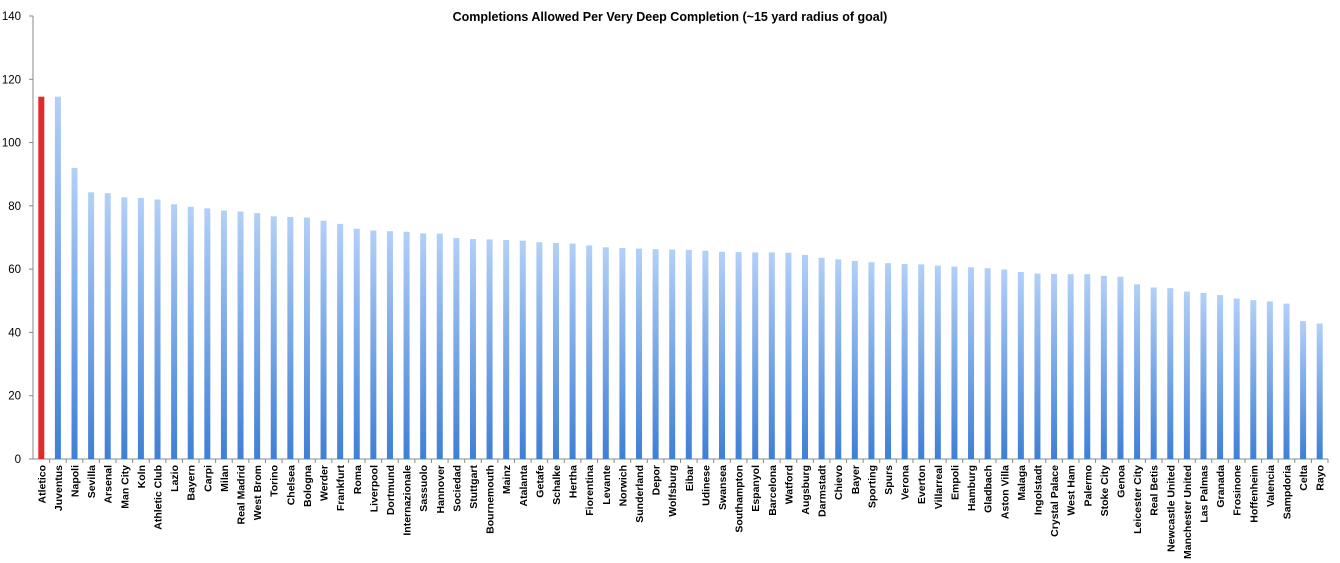  What do you see at coordinates (323, 339) in the screenshot?
I see `bar-werder` at bounding box center [323, 339].